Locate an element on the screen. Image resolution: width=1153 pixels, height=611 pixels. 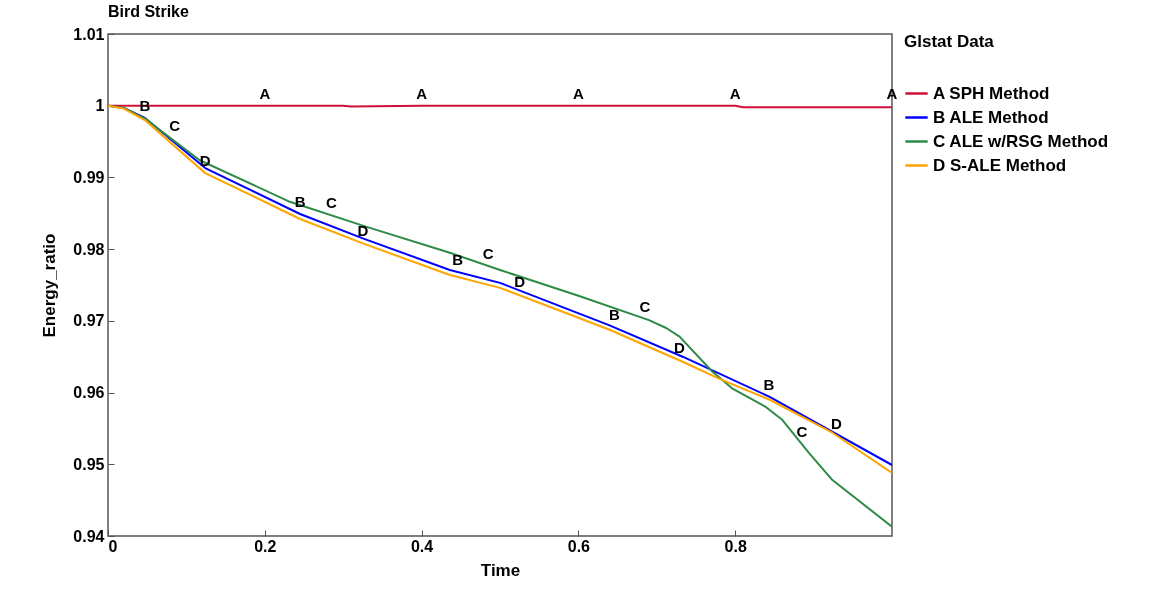
y-axis-title: Energy_ratio is located at coordinates (50, 285).